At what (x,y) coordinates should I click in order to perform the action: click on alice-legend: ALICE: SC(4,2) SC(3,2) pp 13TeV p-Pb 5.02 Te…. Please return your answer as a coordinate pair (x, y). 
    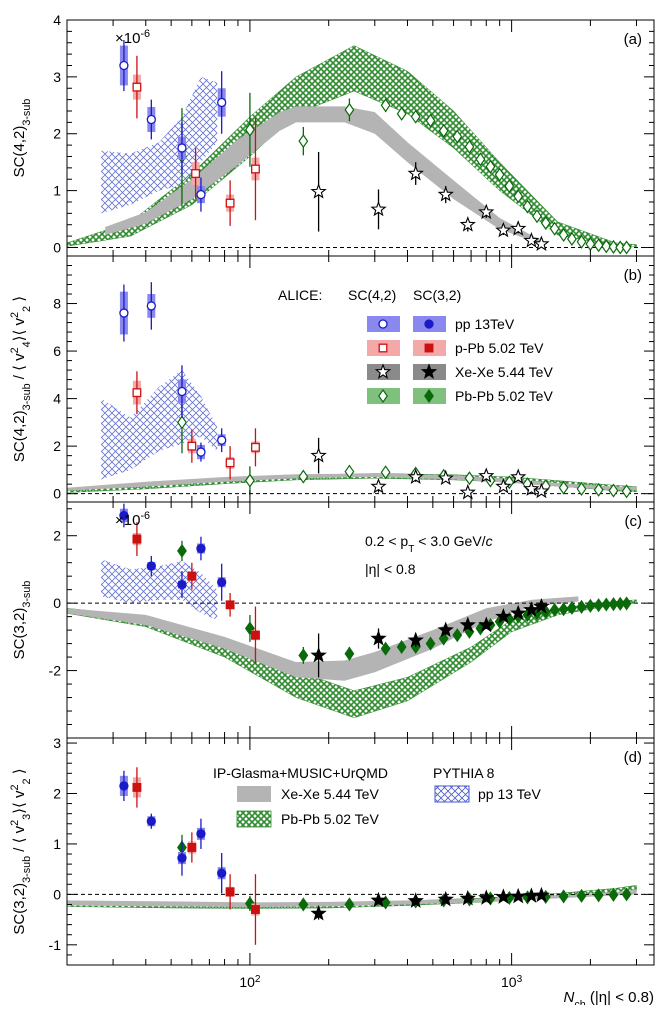
    Looking at the image, I should click on (415, 345).